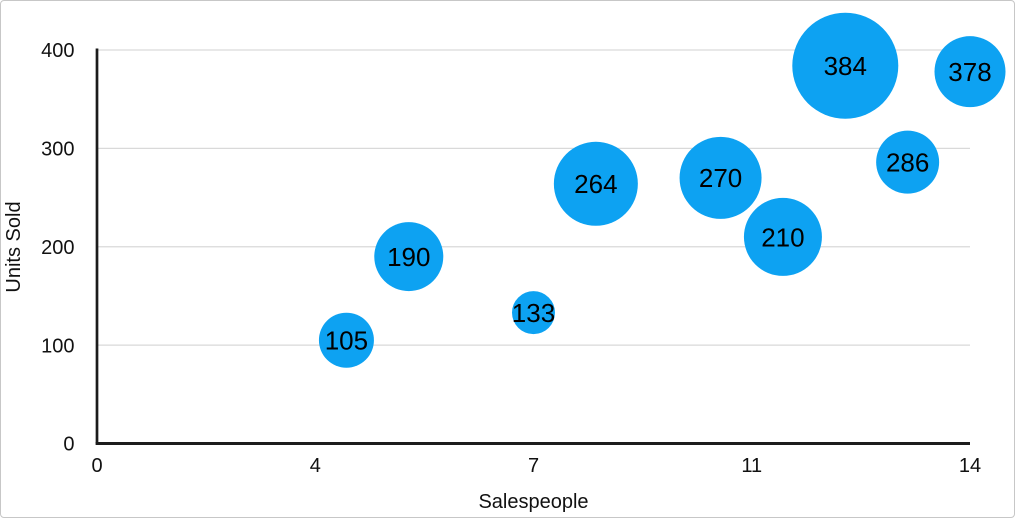  What do you see at coordinates (57, 346) in the screenshot?
I see `y-tick-label-100: 100` at bounding box center [57, 346].